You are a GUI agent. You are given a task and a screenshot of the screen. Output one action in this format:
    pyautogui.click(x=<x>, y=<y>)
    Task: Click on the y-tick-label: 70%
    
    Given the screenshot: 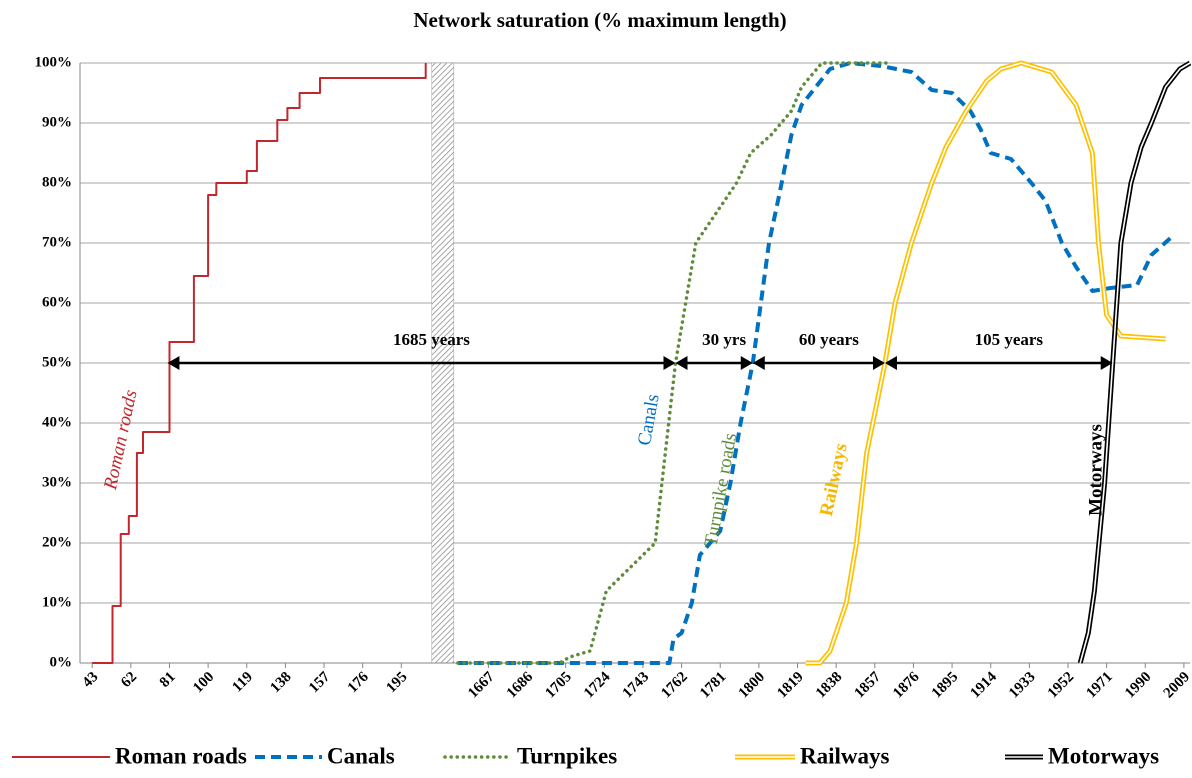 What is the action you would take?
    pyautogui.click(x=57, y=242)
    